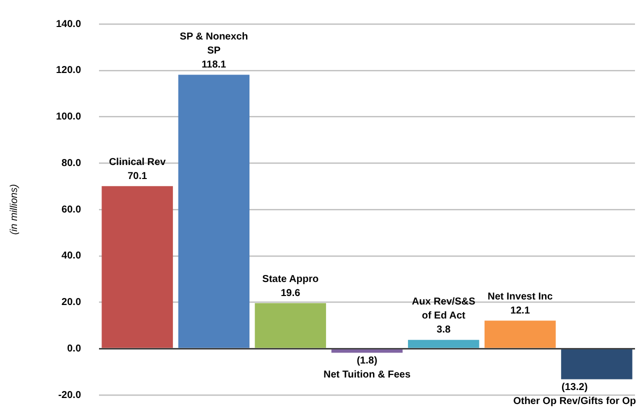  What do you see at coordinates (575, 387) in the screenshot?
I see `data-label: (13.2)` at bounding box center [575, 387].